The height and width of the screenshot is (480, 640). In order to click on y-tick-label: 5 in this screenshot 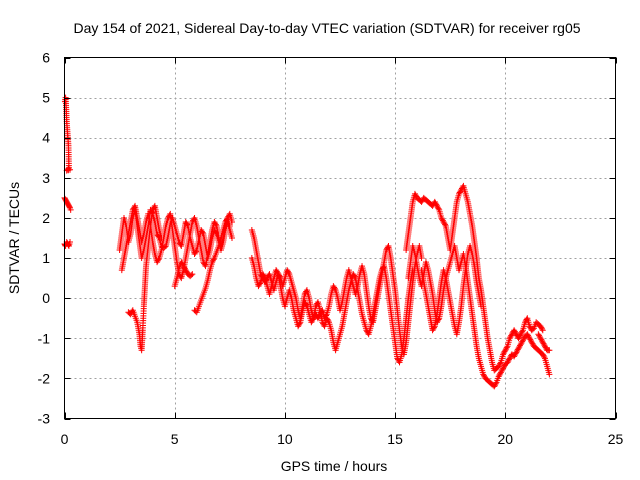, I will do `click(46, 98)`.